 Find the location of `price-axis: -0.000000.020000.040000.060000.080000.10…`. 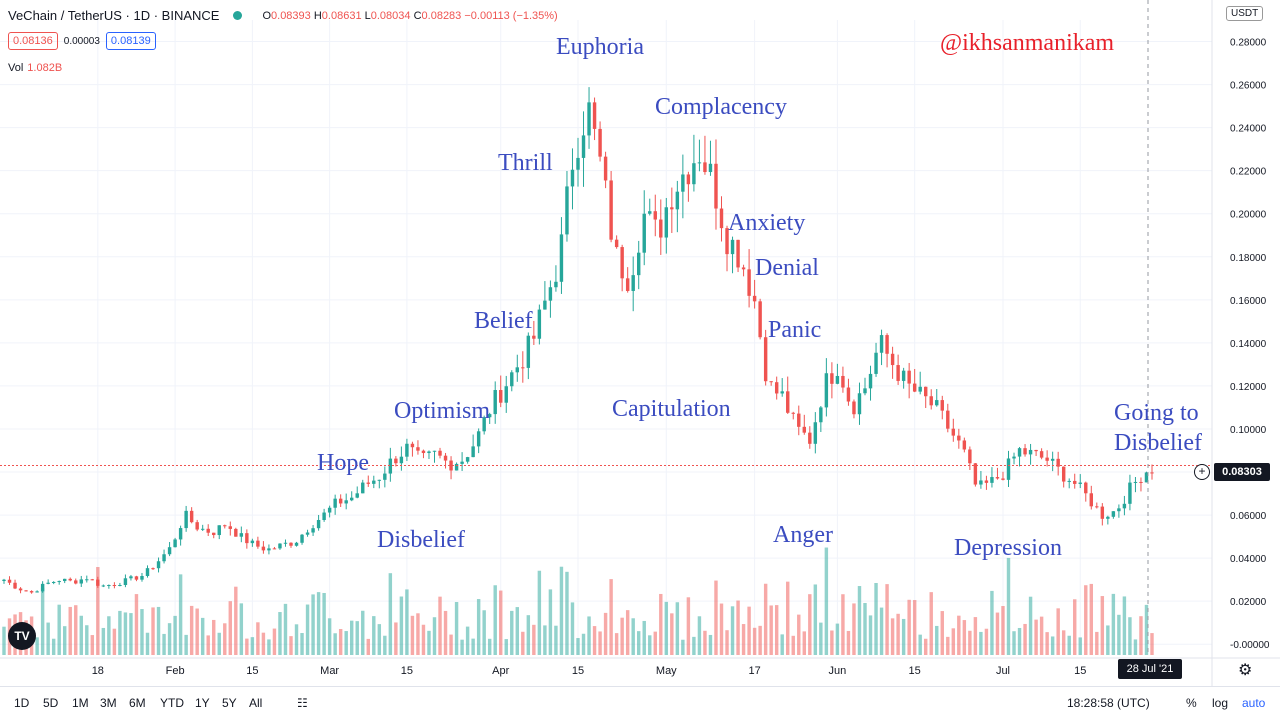

price-axis: -0.000000.020000.040000.060000.080000.10… is located at coordinates (1240, 343).